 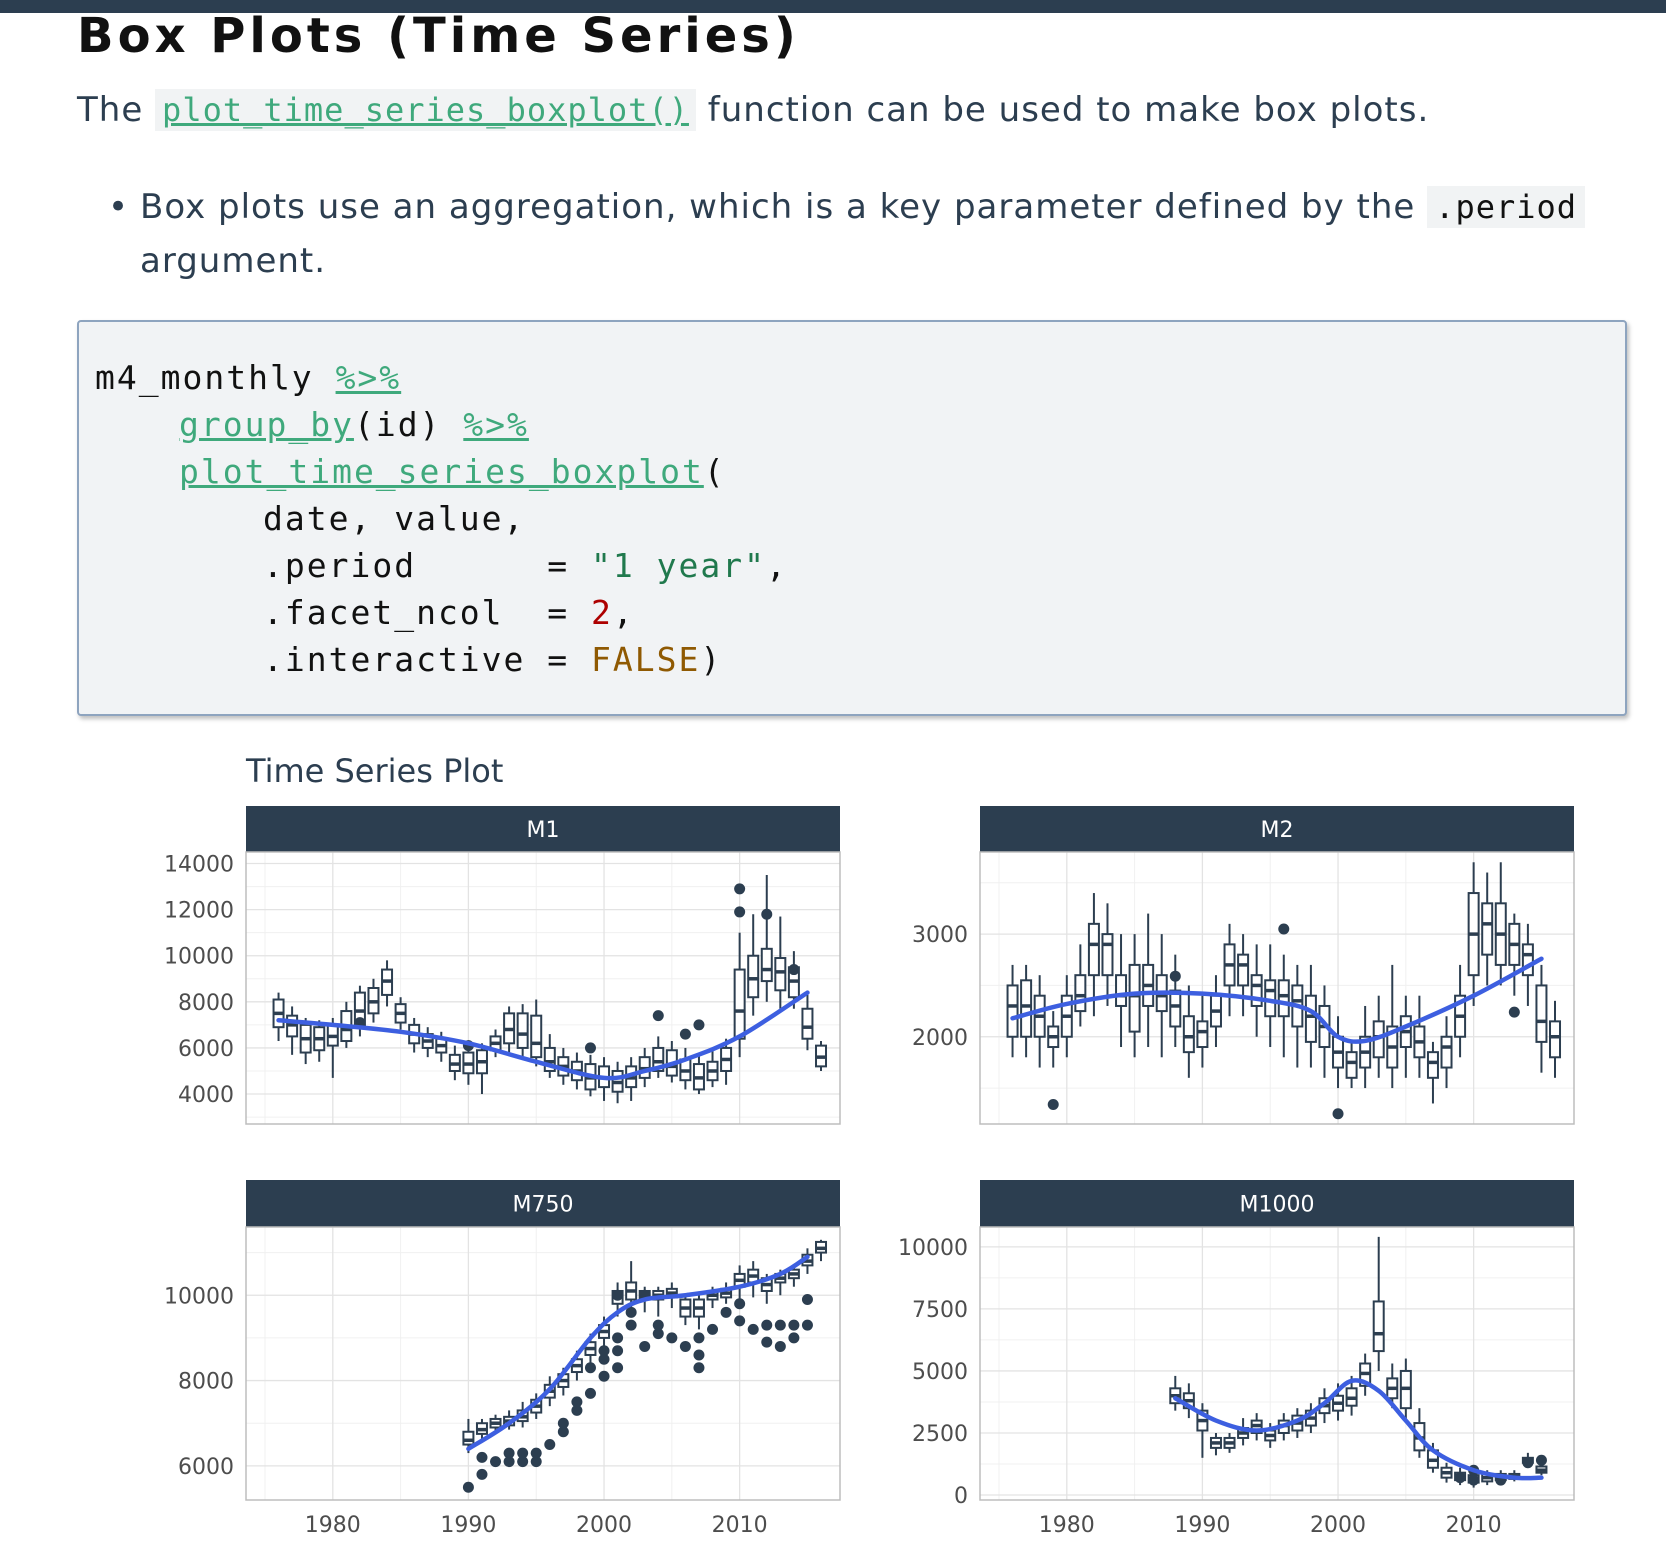 I want to click on y-tick-label: 2000, so click(x=940, y=1038).